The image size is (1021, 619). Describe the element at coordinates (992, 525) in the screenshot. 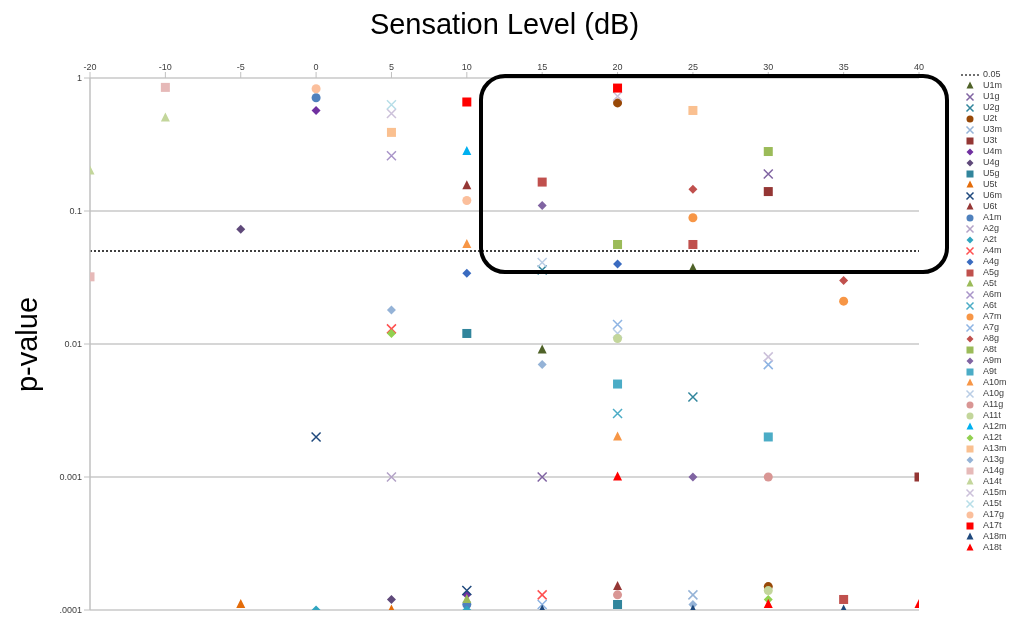

I see `legend-label: A17t` at that location.